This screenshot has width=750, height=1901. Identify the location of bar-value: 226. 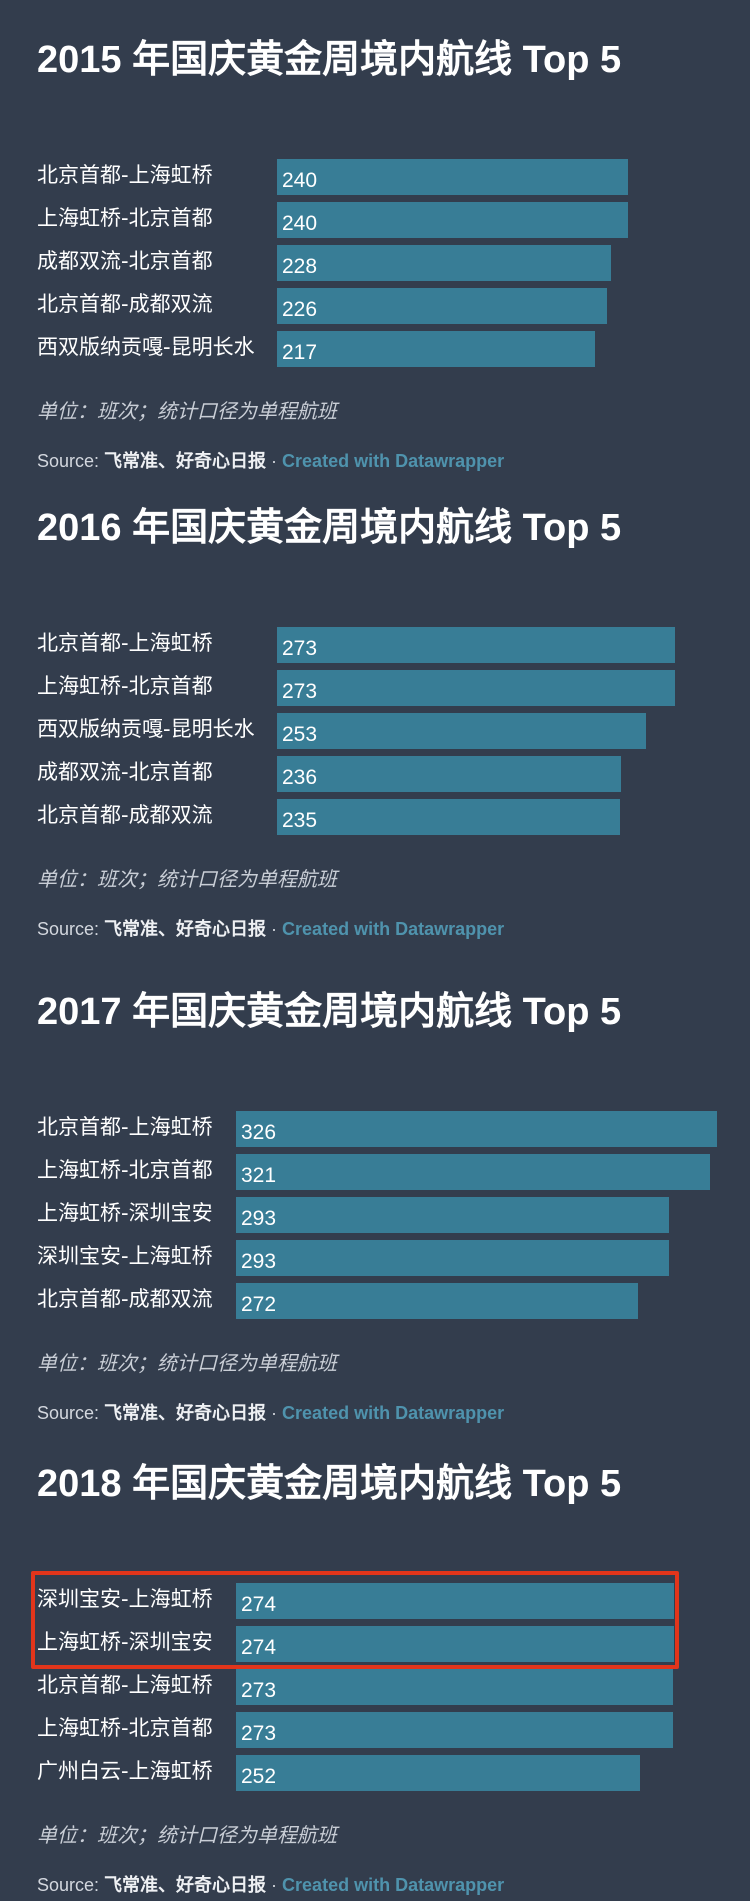
(300, 309).